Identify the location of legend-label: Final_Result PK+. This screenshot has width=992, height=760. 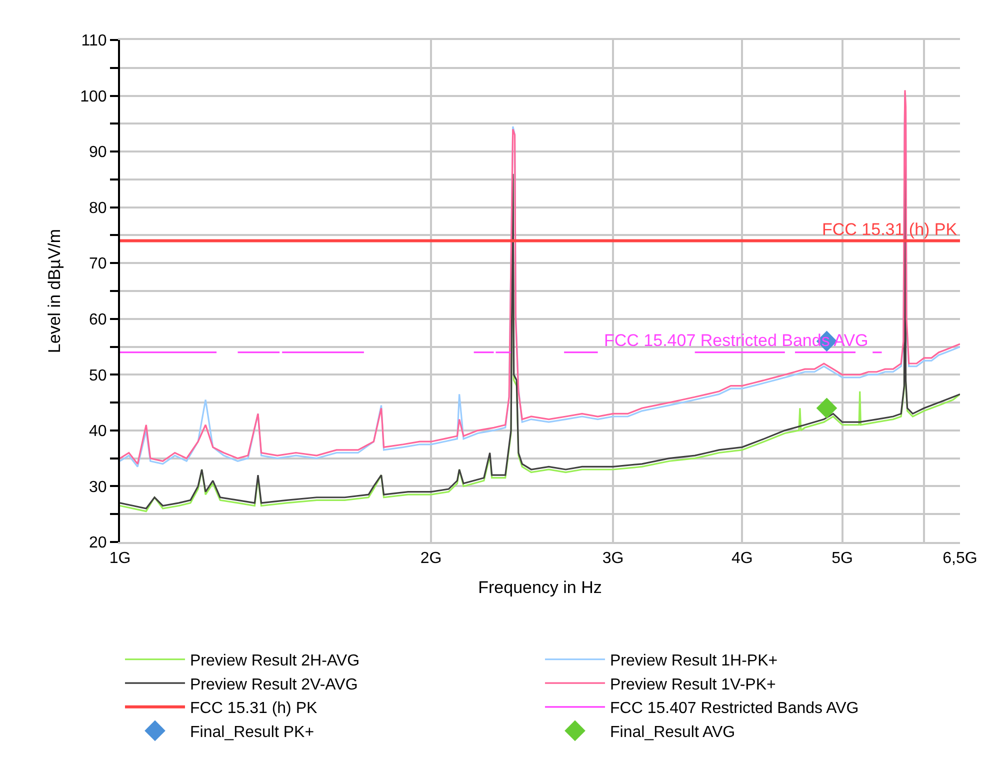
(252, 732).